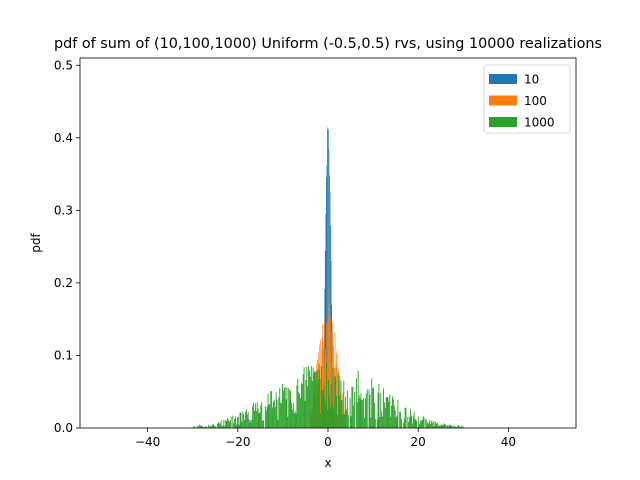 This screenshot has width=640, height=480. Describe the element at coordinates (535, 101) in the screenshot. I see `legend-label-100: 100` at that location.